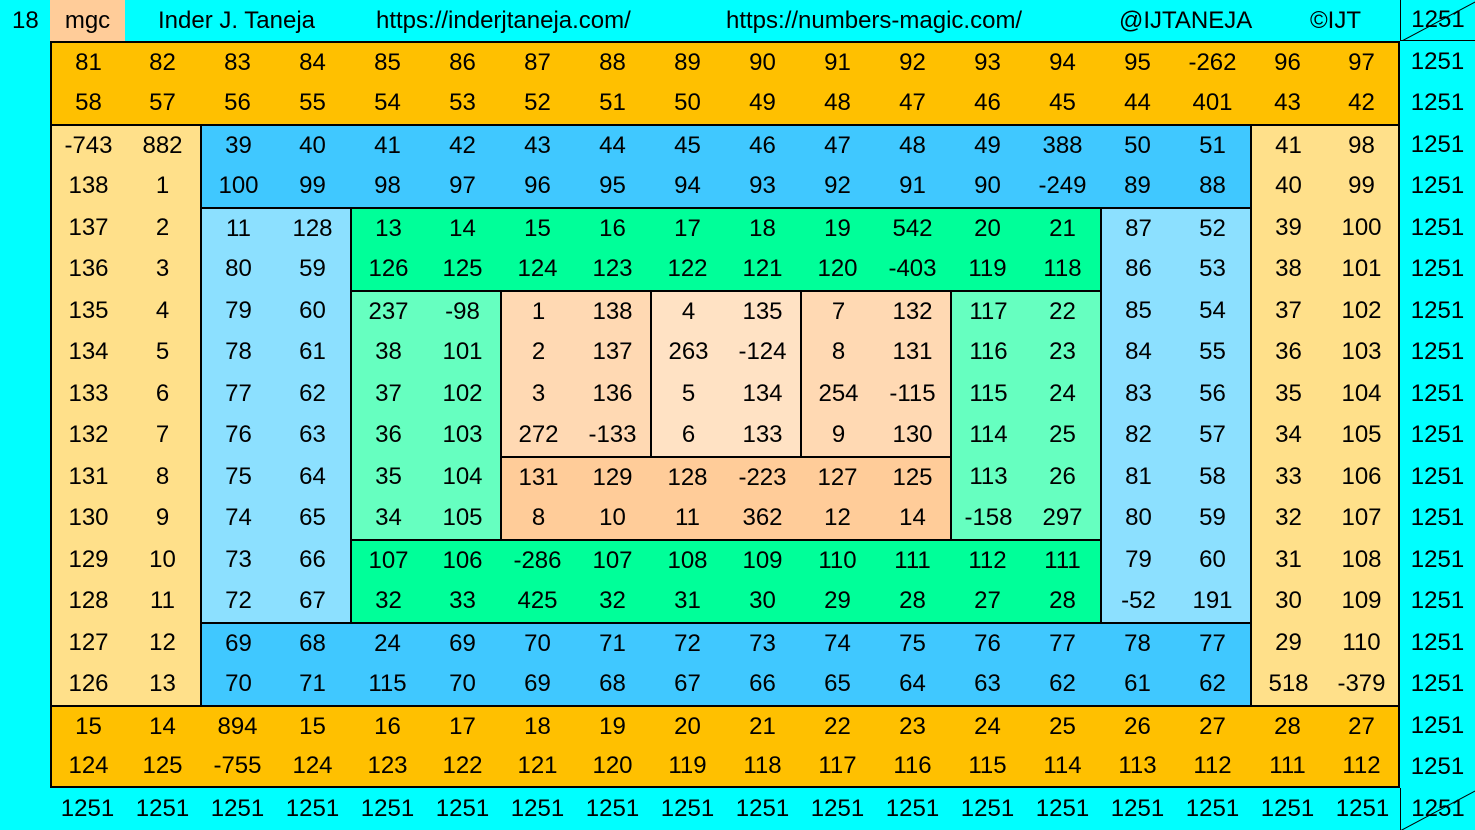 This screenshot has width=1475, height=830. Describe the element at coordinates (687, 186) in the screenshot. I see `grid-cell: 94` at that location.